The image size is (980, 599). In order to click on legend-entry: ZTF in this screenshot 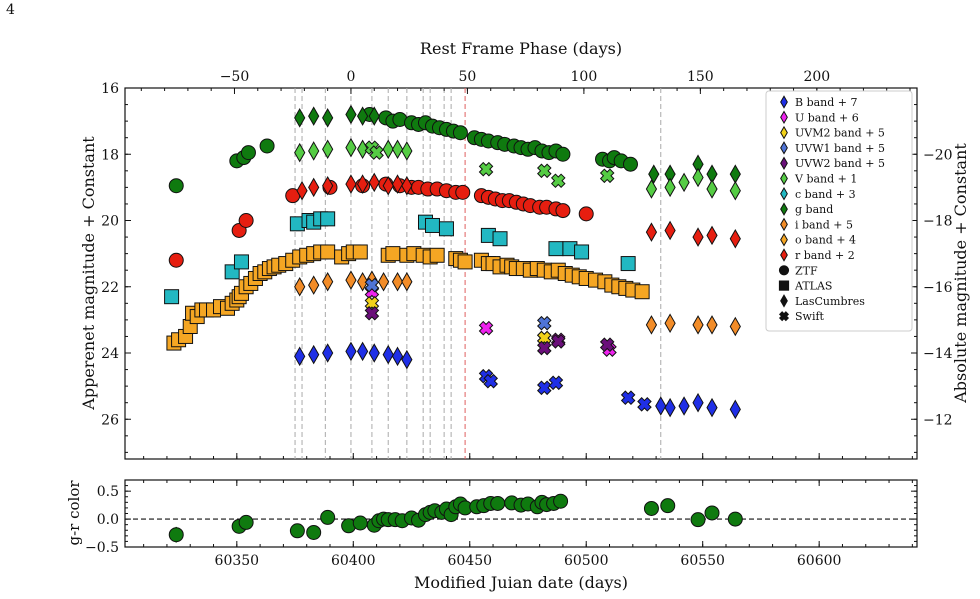, I will do `click(798, 270)`.